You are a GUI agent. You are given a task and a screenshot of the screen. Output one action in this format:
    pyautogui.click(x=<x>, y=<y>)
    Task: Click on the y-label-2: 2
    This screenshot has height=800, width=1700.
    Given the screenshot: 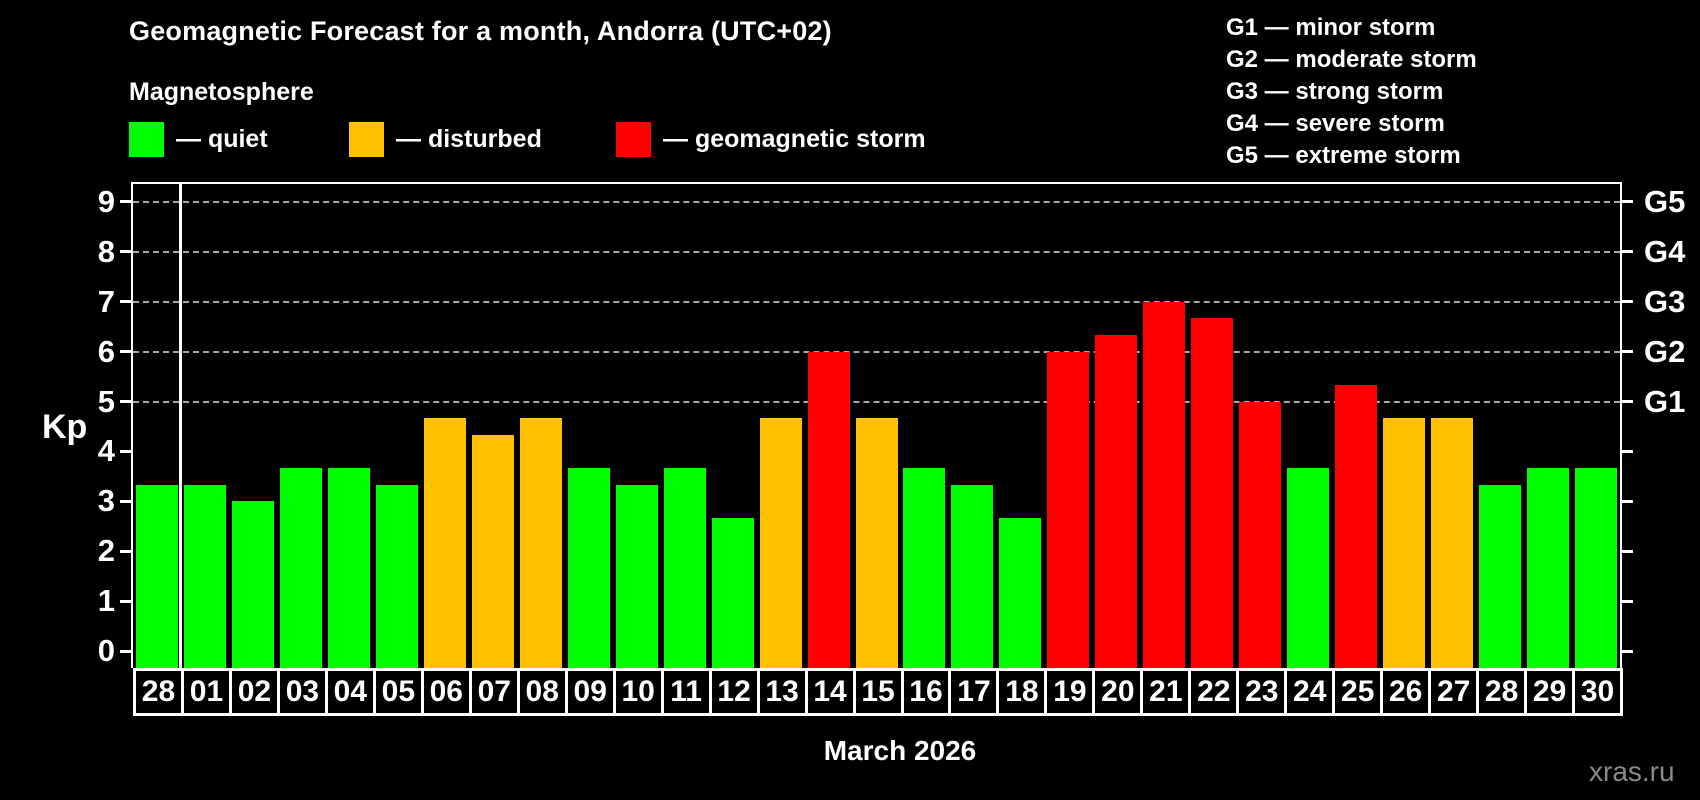 What is the action you would take?
    pyautogui.click(x=106, y=551)
    